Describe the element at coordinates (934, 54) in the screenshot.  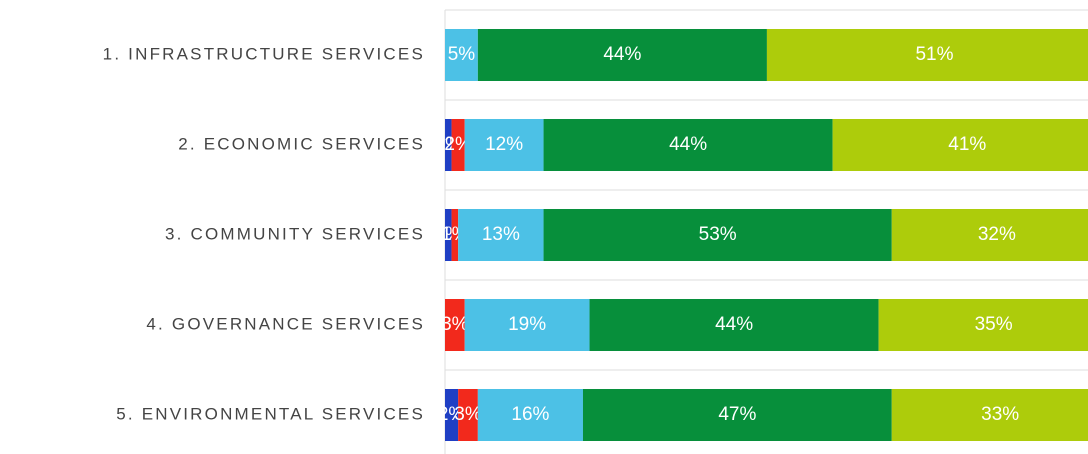
I see `data-label: 51%` at that location.